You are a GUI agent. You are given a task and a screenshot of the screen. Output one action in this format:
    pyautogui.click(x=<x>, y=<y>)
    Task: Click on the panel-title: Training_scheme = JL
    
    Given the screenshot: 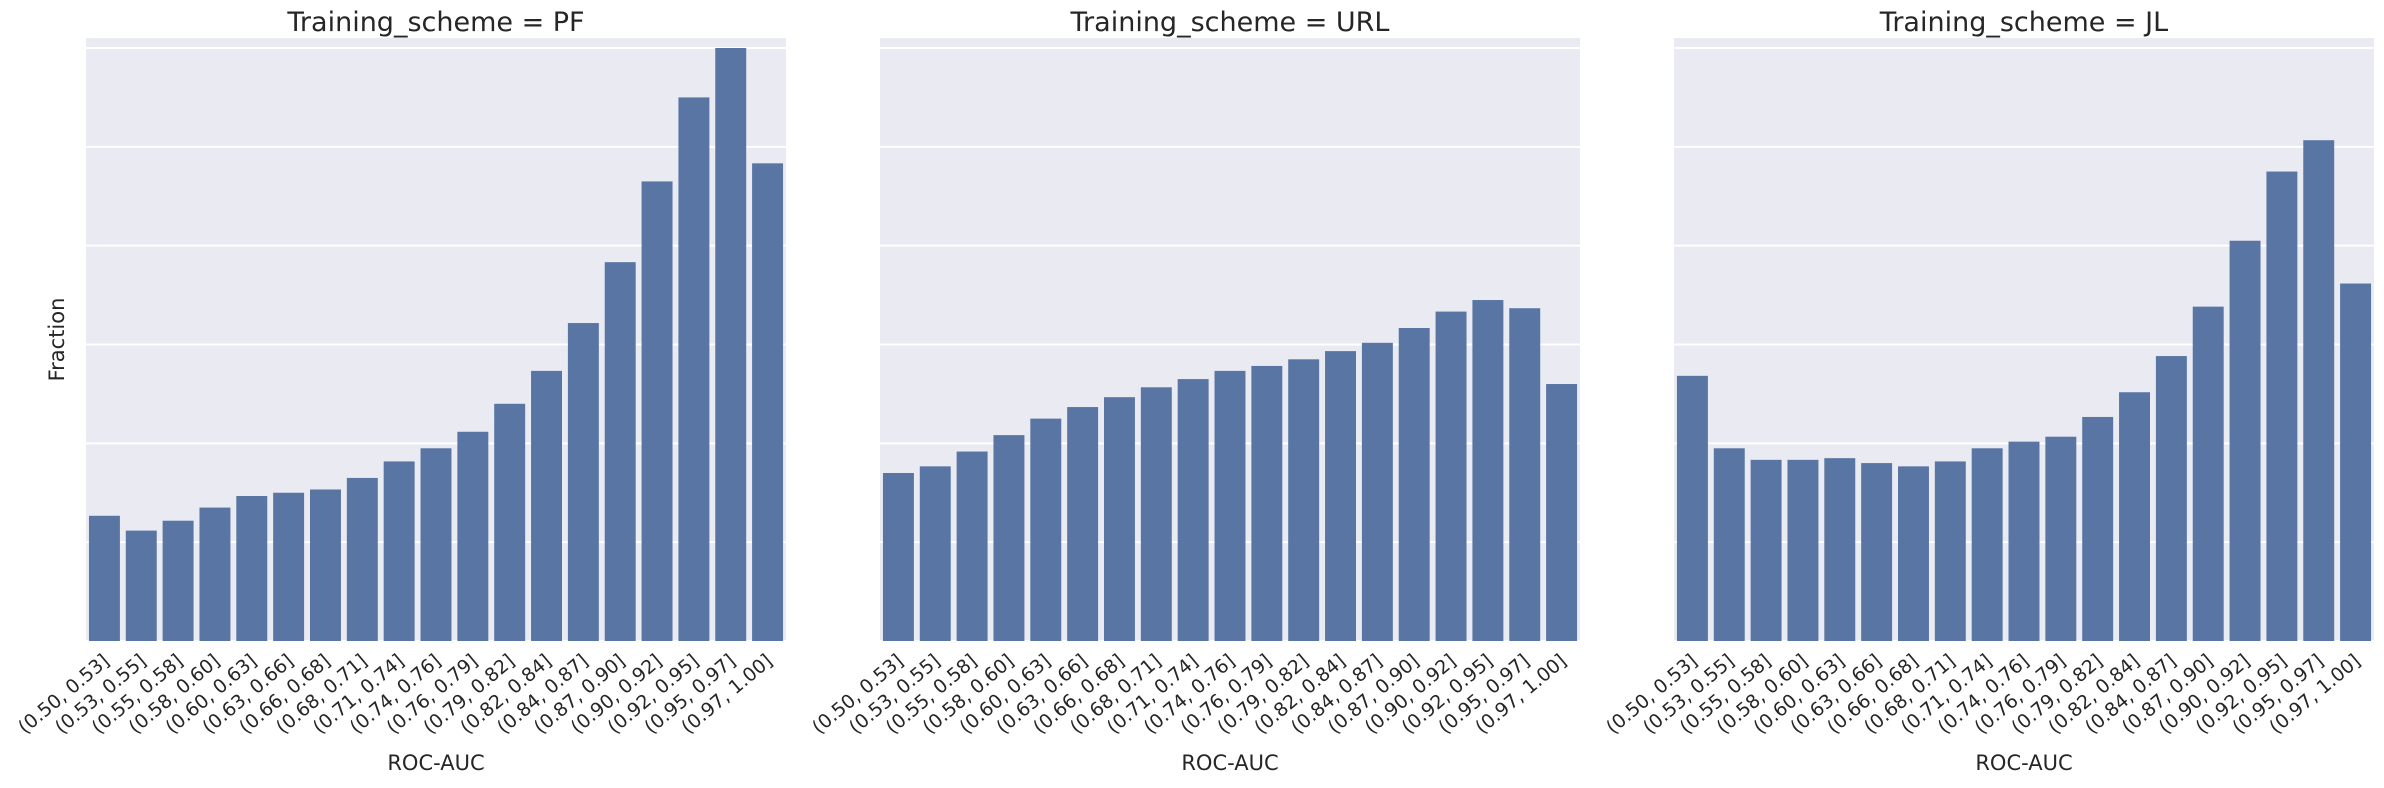 What is the action you would take?
    pyautogui.click(x=2023, y=22)
    